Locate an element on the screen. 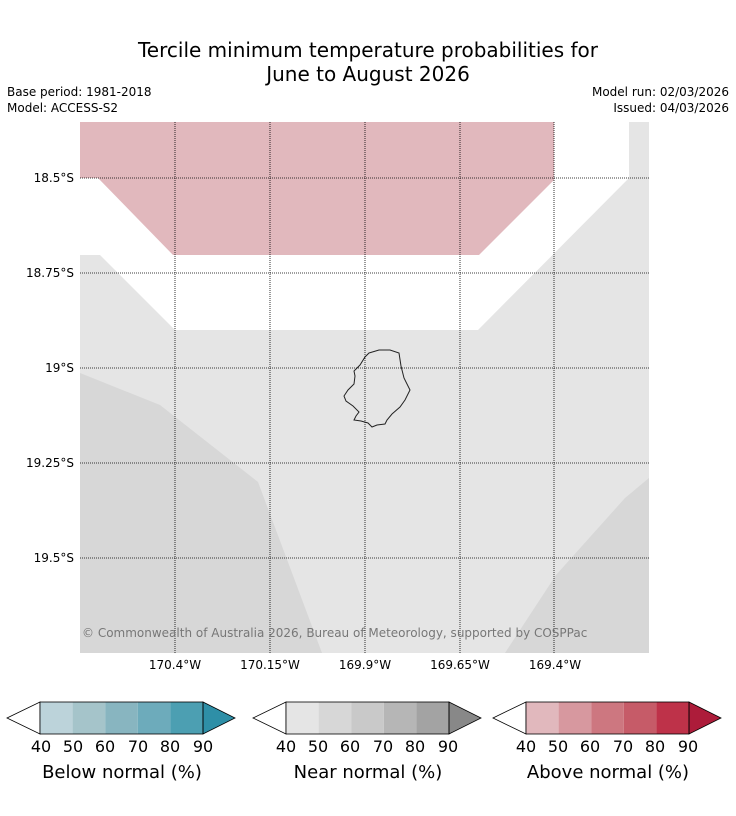 The height and width of the screenshot is (816, 736). lat-label-19: 19°S is located at coordinates (59, 368).